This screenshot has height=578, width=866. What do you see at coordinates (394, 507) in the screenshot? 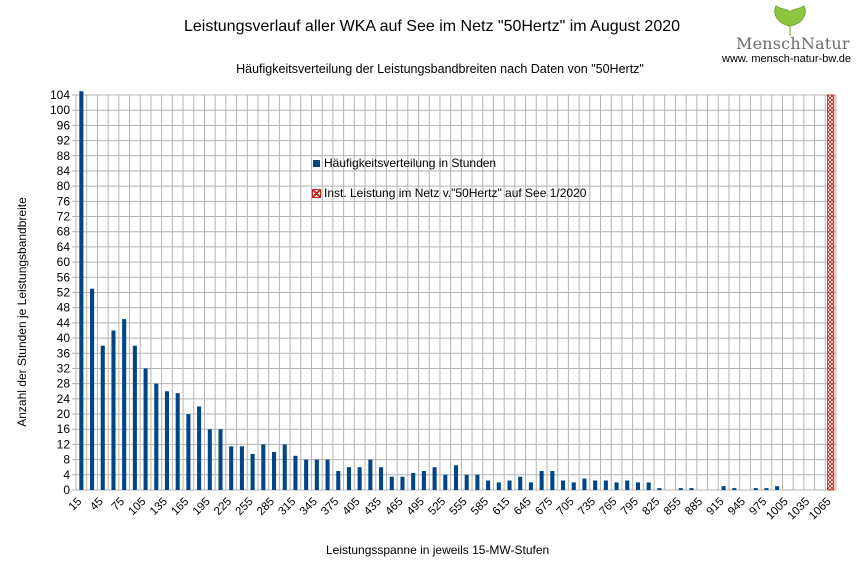
I see `x-tick-label: 465` at bounding box center [394, 507].